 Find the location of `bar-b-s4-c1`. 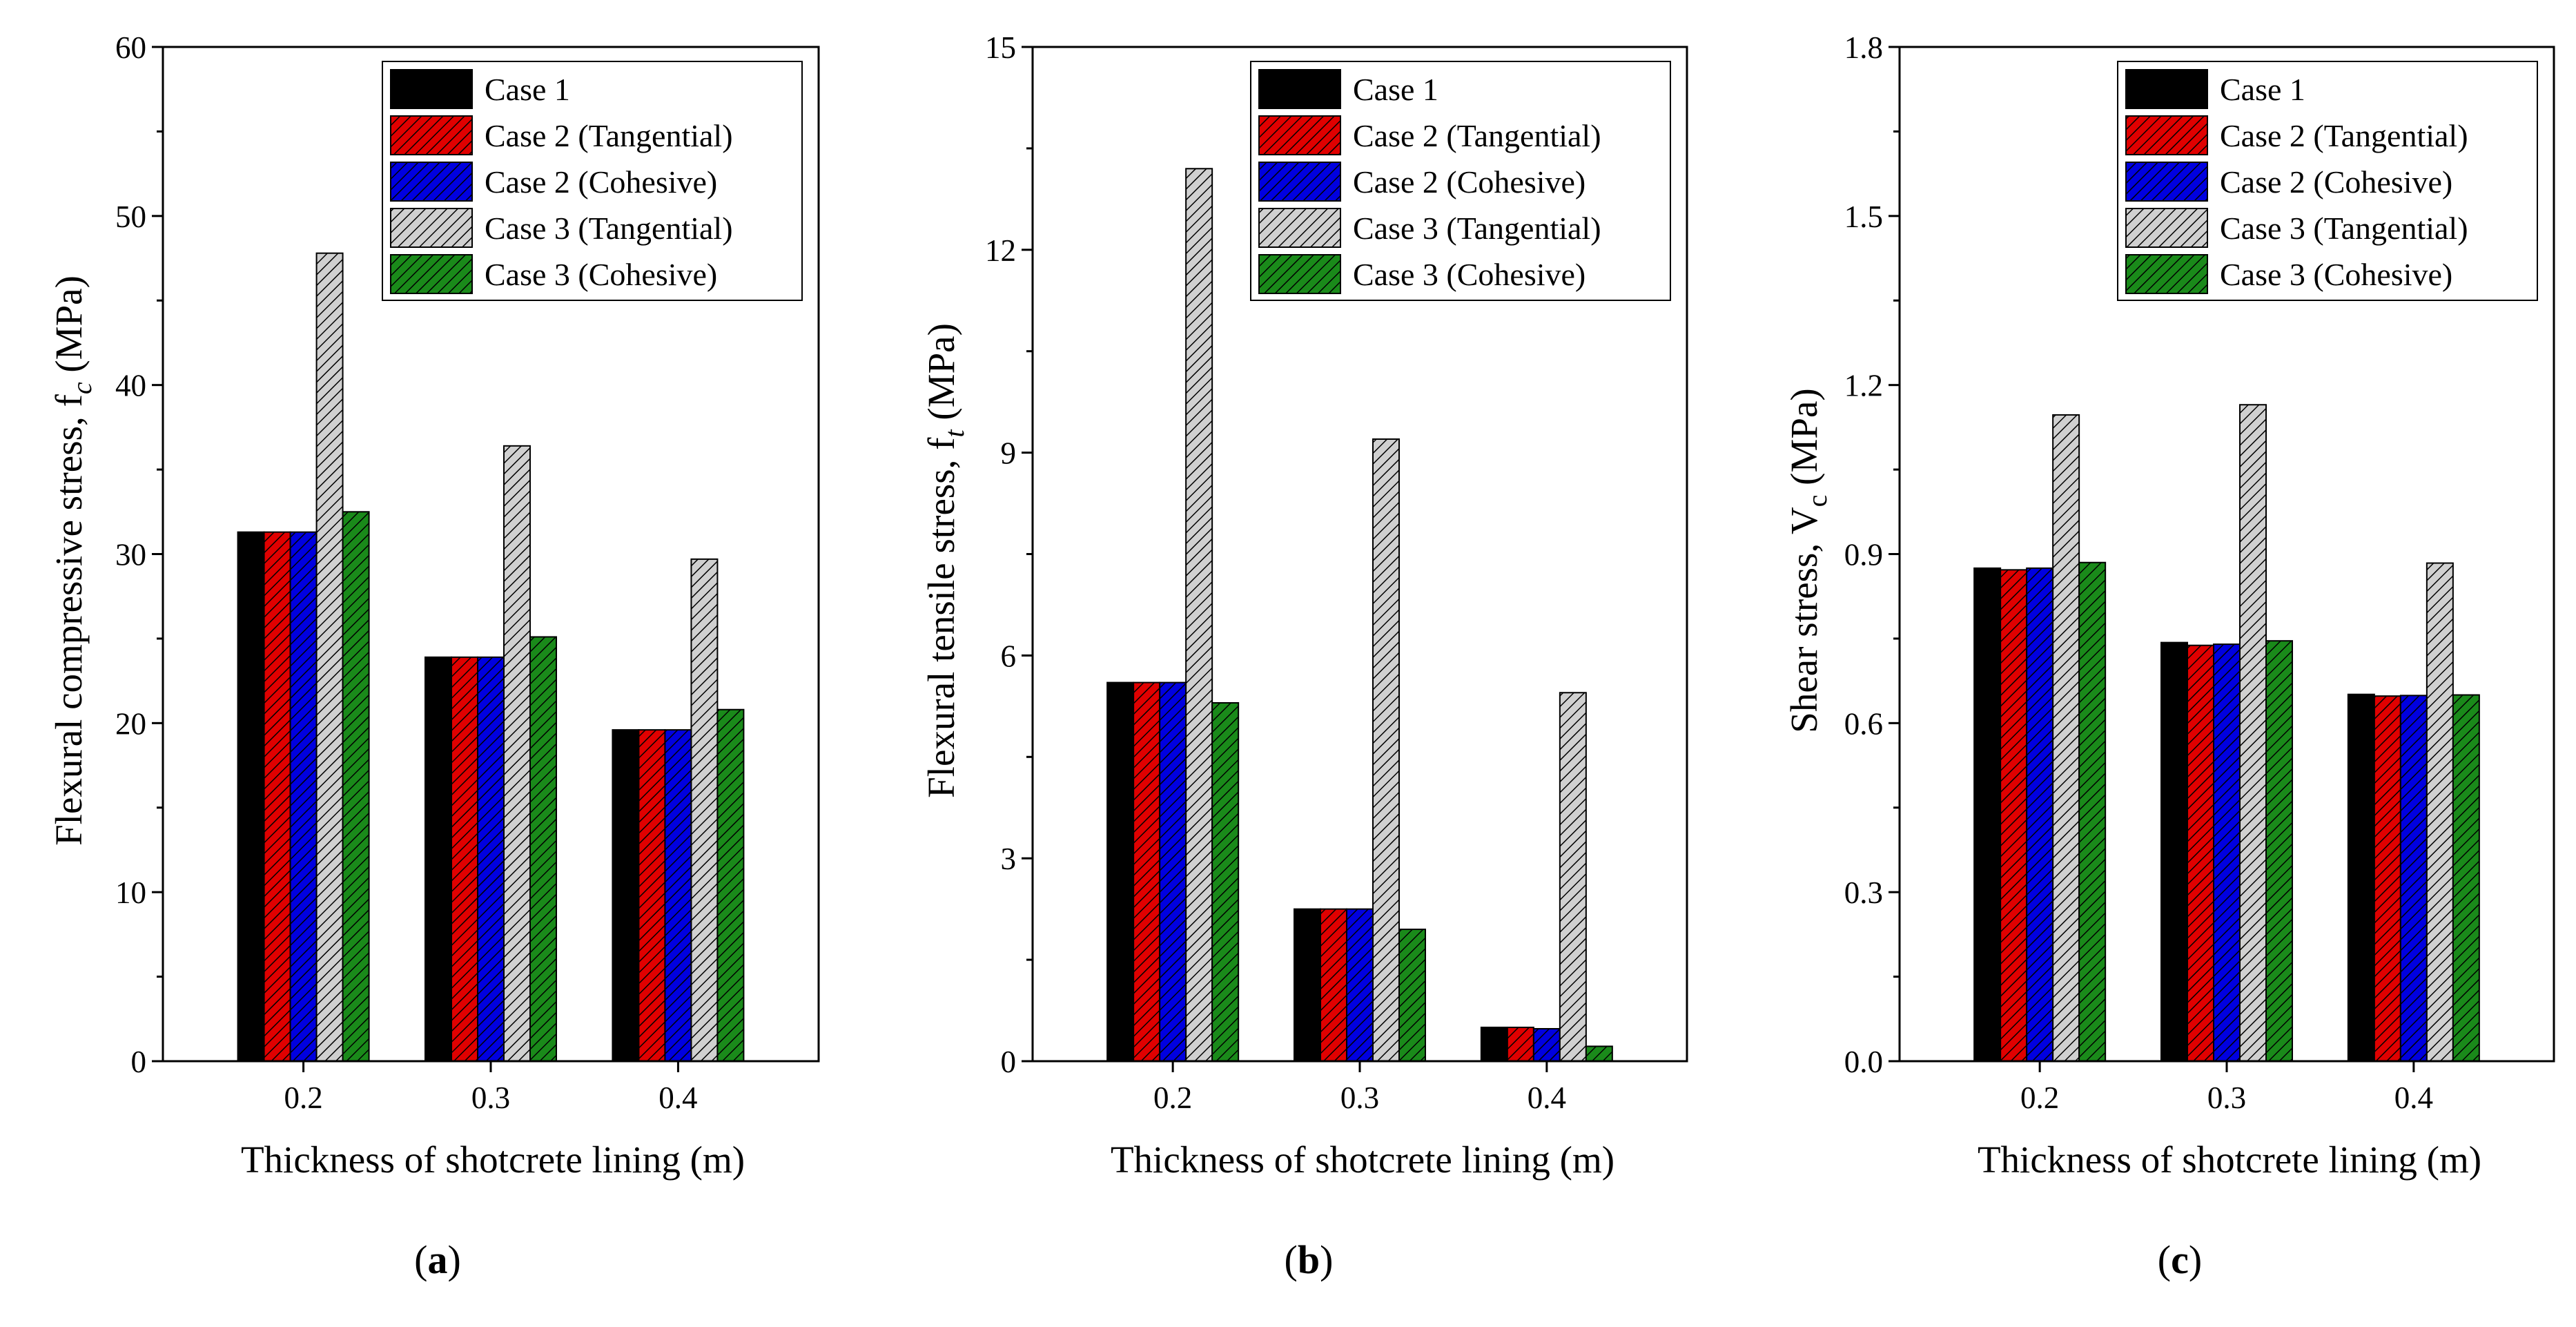

bar-b-s4-c1 is located at coordinates (1412, 996).